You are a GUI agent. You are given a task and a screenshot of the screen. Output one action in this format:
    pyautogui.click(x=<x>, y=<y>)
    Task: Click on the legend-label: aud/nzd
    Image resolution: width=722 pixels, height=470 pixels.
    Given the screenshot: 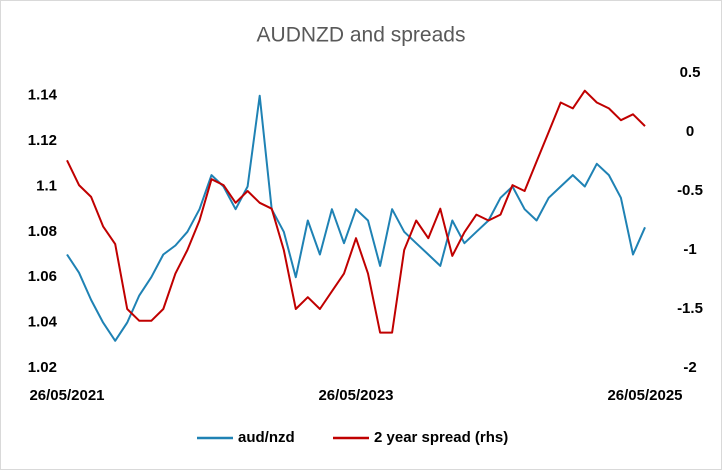 What is the action you would take?
    pyautogui.click(x=266, y=437)
    